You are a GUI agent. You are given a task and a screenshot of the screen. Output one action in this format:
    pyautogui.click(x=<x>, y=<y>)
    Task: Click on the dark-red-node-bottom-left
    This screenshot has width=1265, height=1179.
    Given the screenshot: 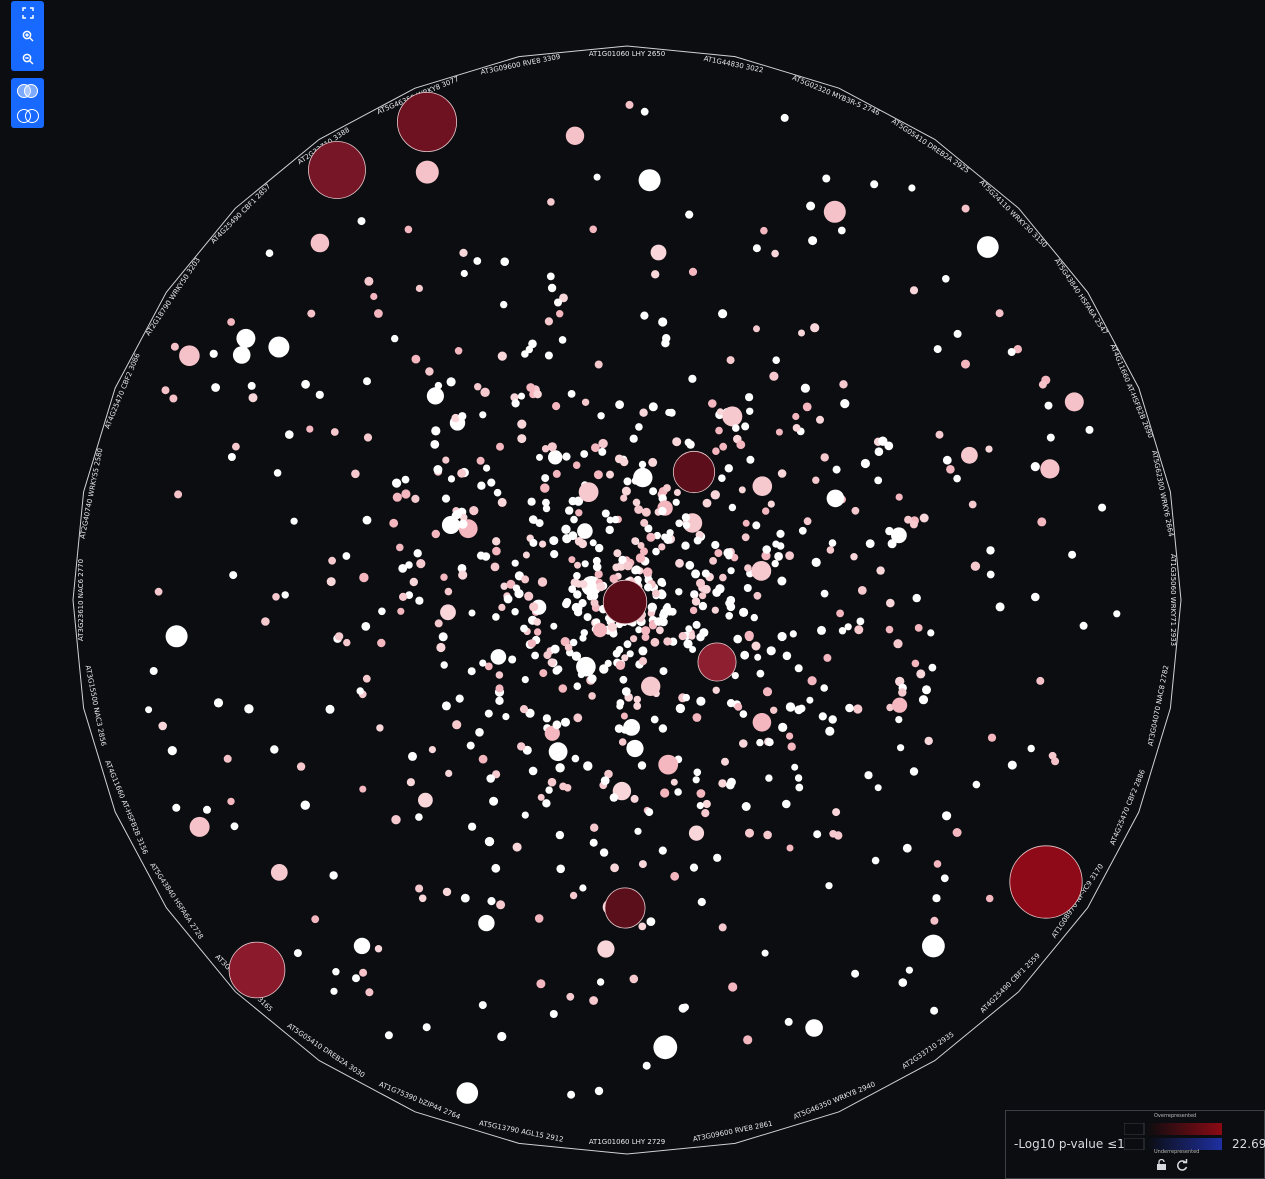 What is the action you would take?
    pyautogui.click(x=257, y=970)
    